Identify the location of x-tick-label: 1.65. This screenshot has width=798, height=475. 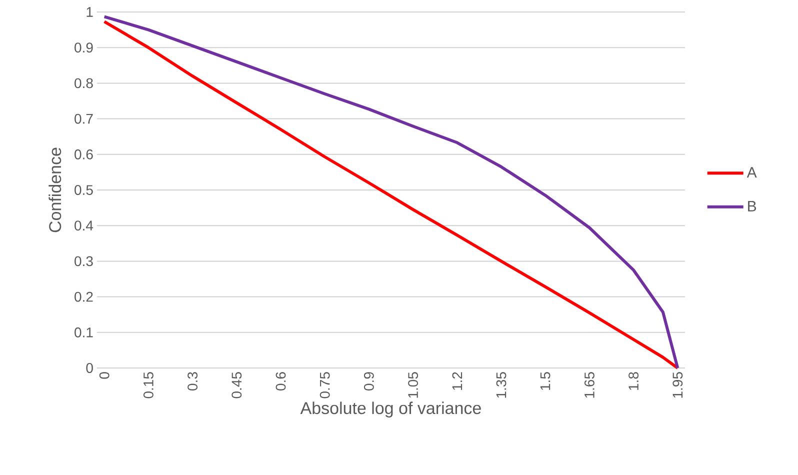
(589, 385).